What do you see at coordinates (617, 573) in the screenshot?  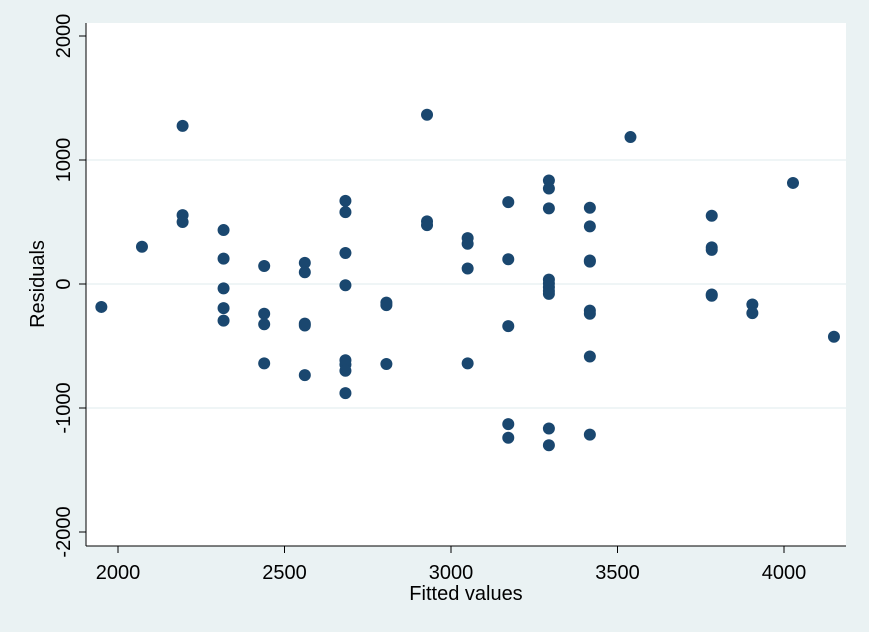 I see `x-tick-label: 3500` at bounding box center [617, 573].